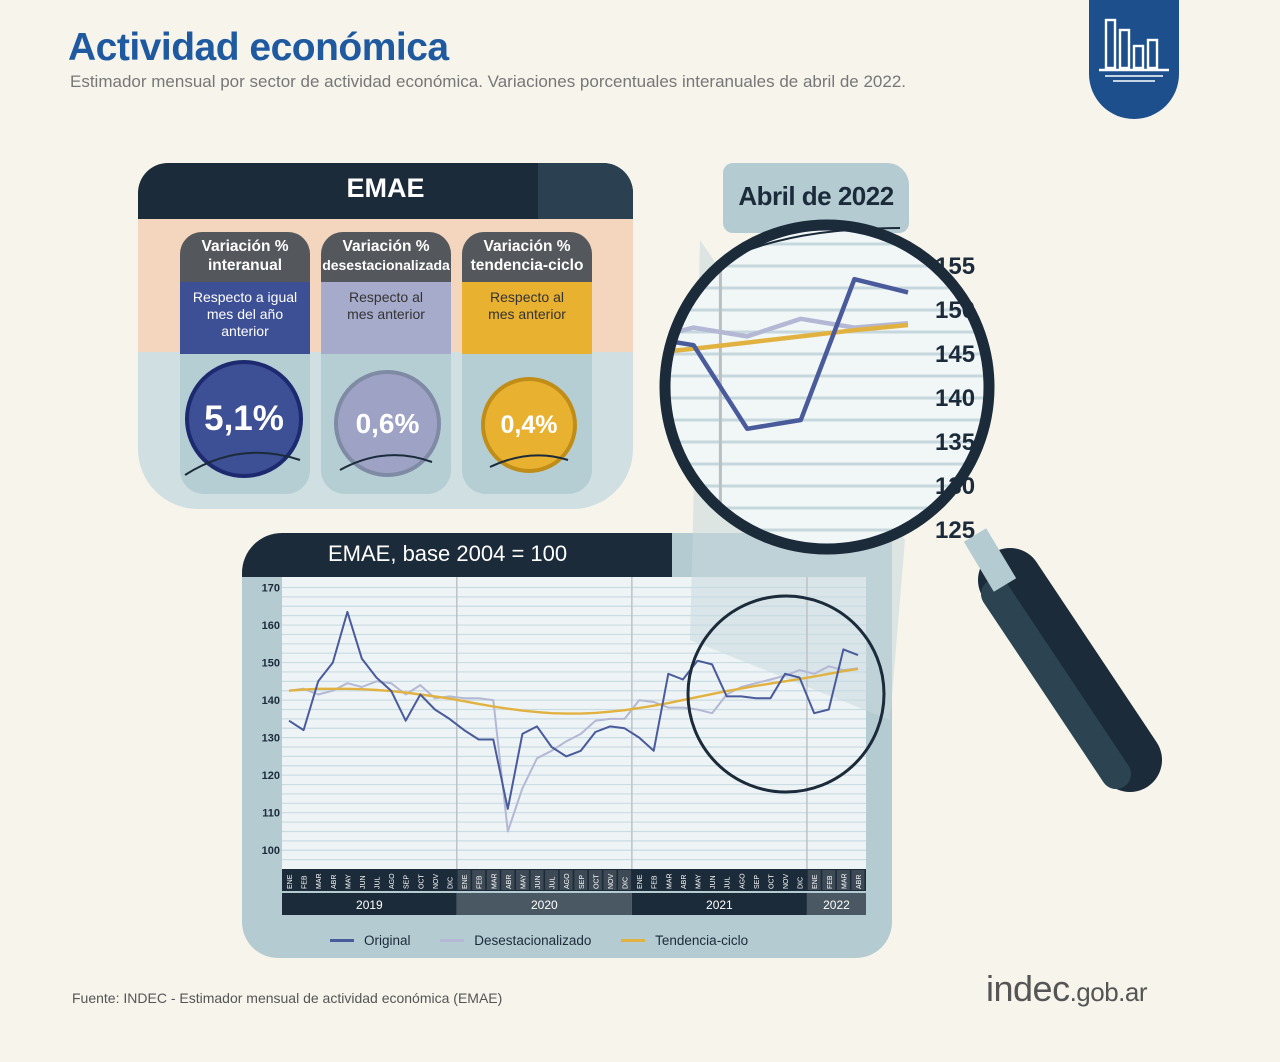 This screenshot has height=1062, width=1280. Describe the element at coordinates (816, 196) in the screenshot. I see `magnifier-label: Abril de 2022` at that location.